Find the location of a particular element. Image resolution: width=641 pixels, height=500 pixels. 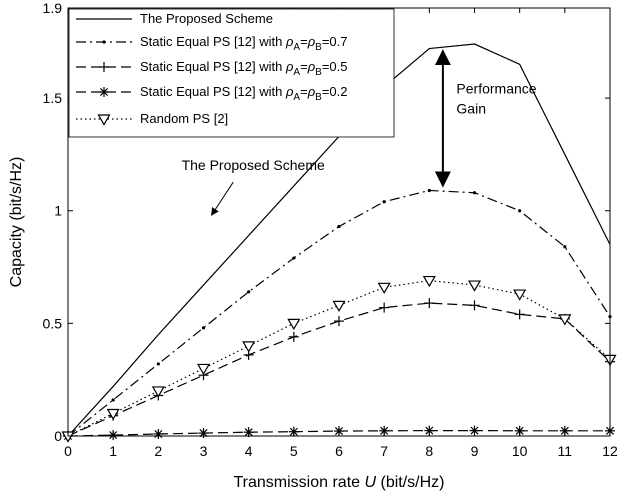

x-tick-label-2: 2 is located at coordinates (158, 451).